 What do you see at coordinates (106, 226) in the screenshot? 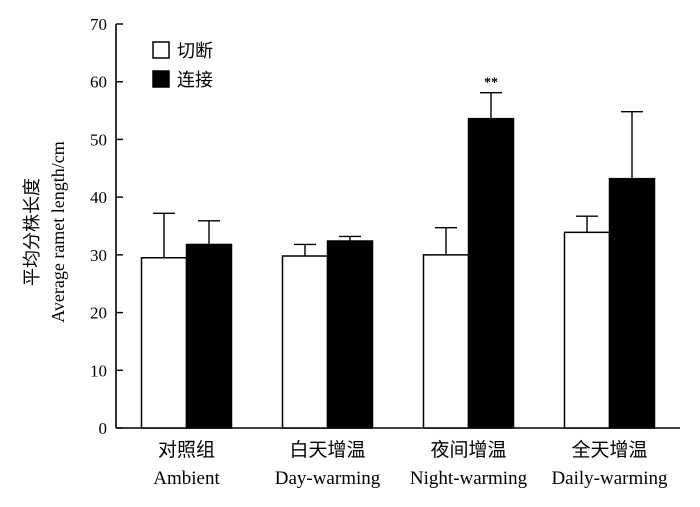
I see `y-axis: 0 10 20 30 40 50 60 70` at bounding box center [106, 226].